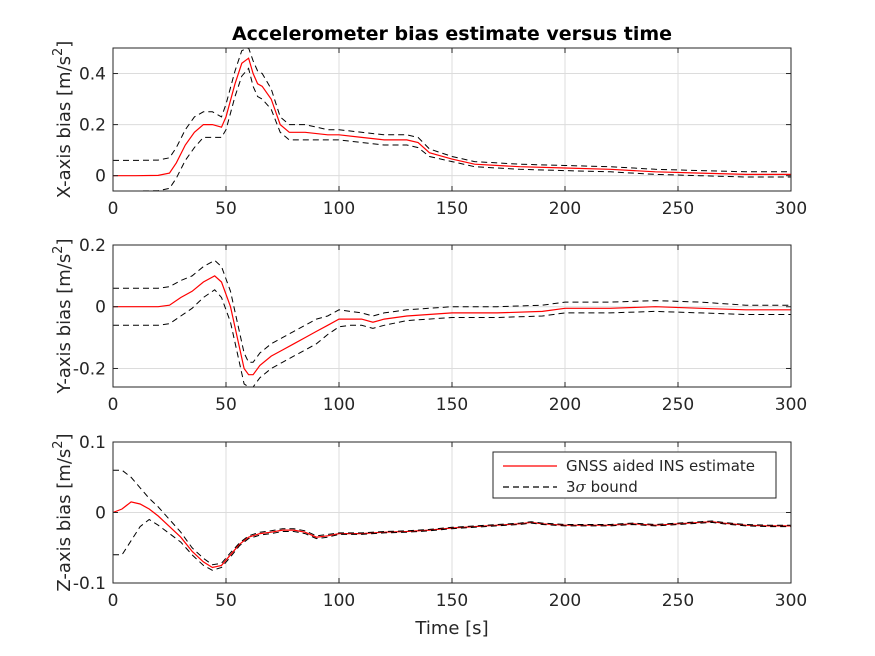 The width and height of the screenshot is (875, 656). What do you see at coordinates (63, 316) in the screenshot?
I see `y-axis-label: Y-axis bias [m/s2]` at bounding box center [63, 316].